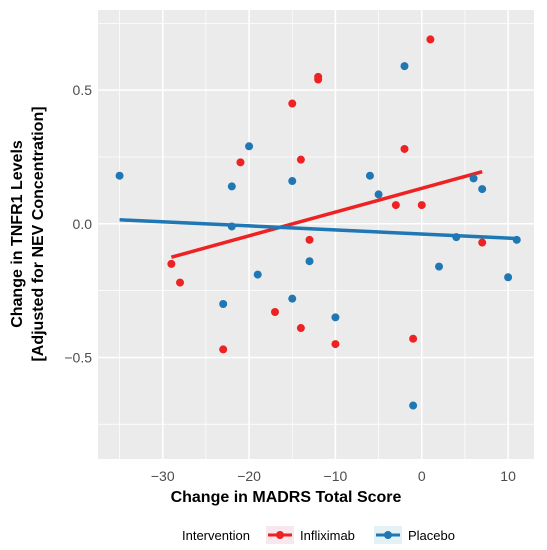  What do you see at coordinates (78, 357) in the screenshot?
I see `y-tick-label: −0.5` at bounding box center [78, 357].